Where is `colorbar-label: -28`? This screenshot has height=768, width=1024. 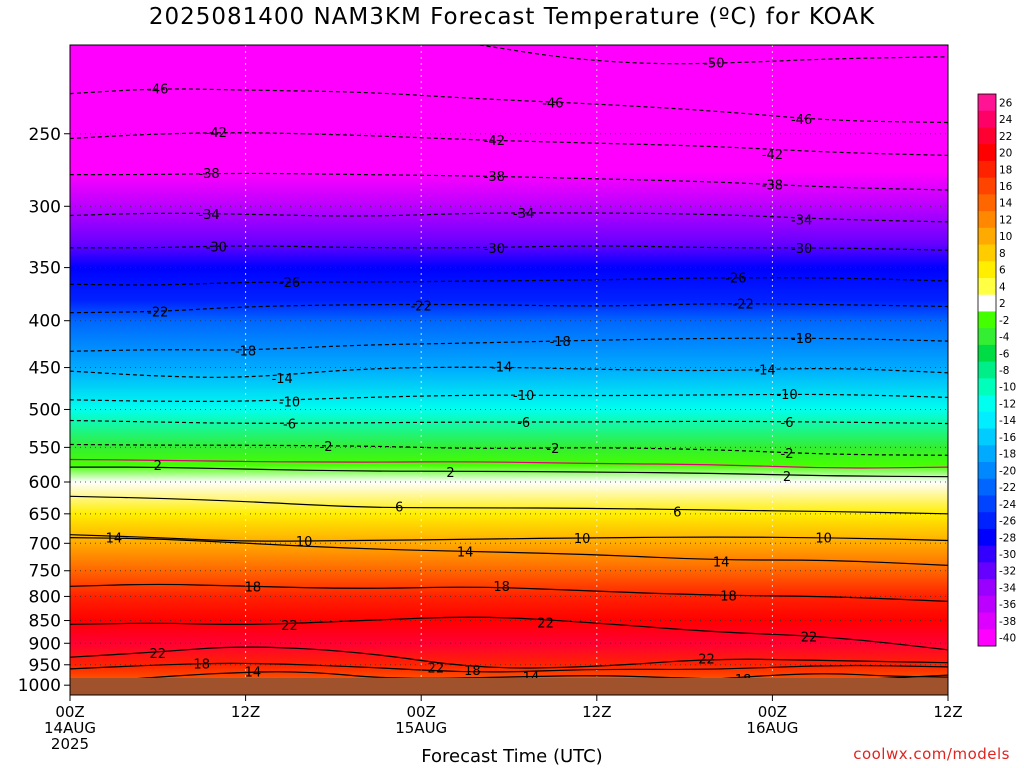
colorbar-label: -28 is located at coordinates (1007, 538).